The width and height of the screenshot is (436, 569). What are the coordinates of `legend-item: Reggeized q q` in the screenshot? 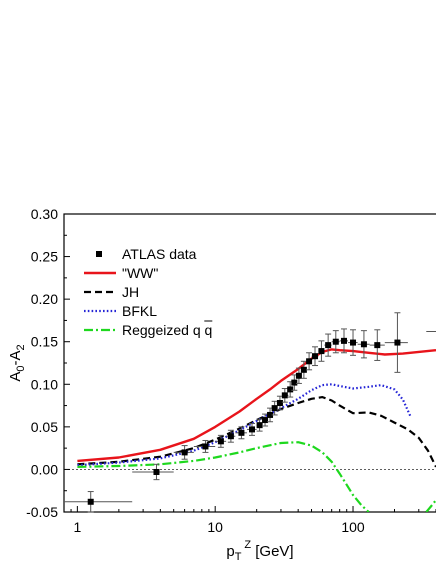 It's located at (148, 329).